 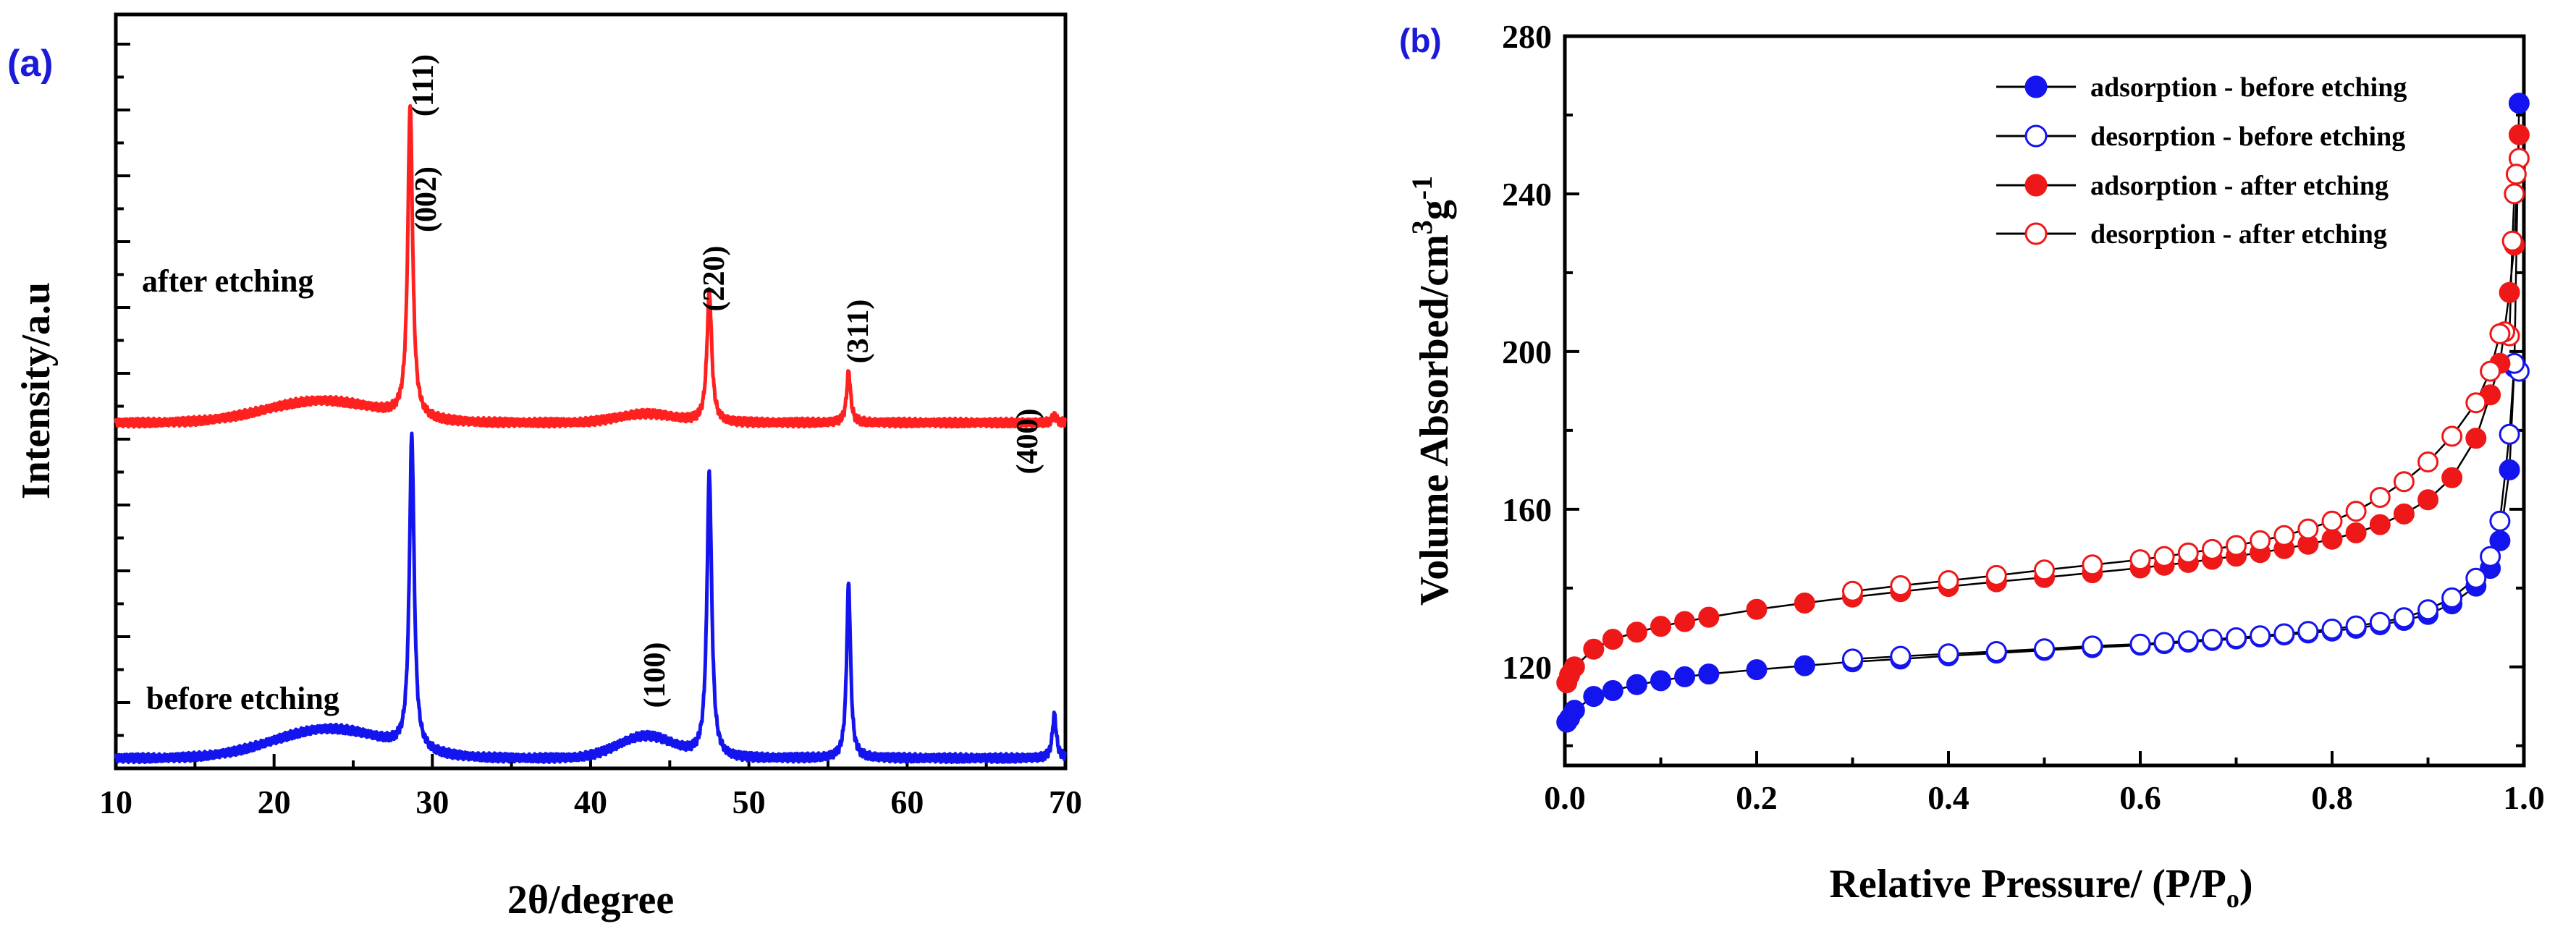 I want to click on legend-marker-des-after, so click(x=2036, y=233).